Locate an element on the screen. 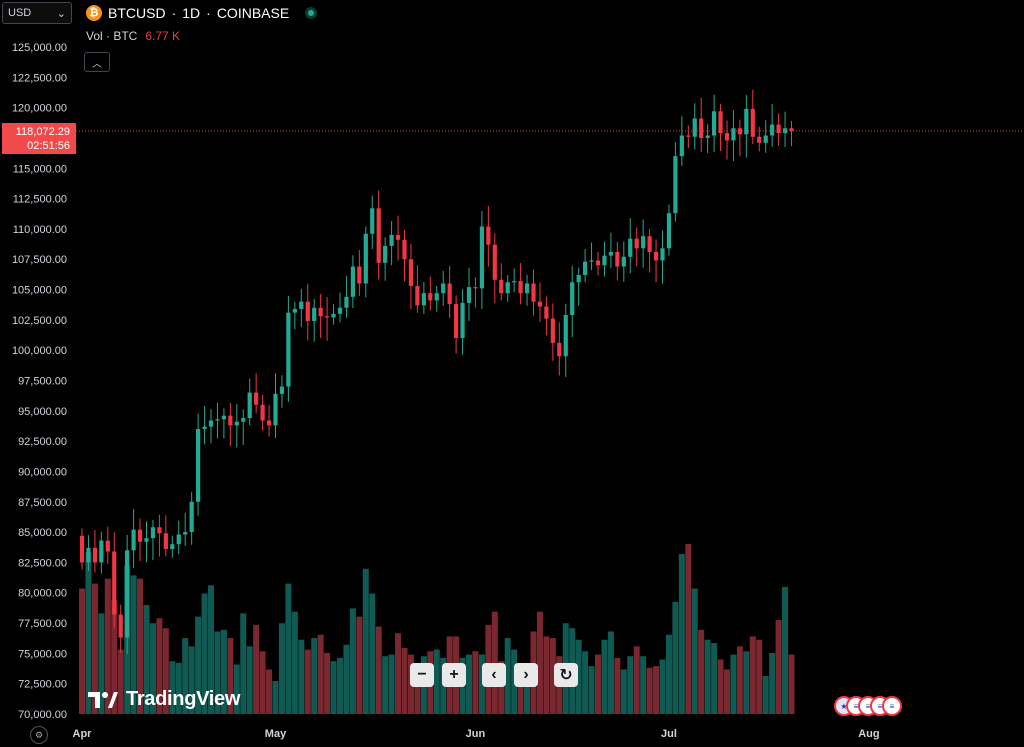  reset-chart-button: ↻ is located at coordinates (566, 675).